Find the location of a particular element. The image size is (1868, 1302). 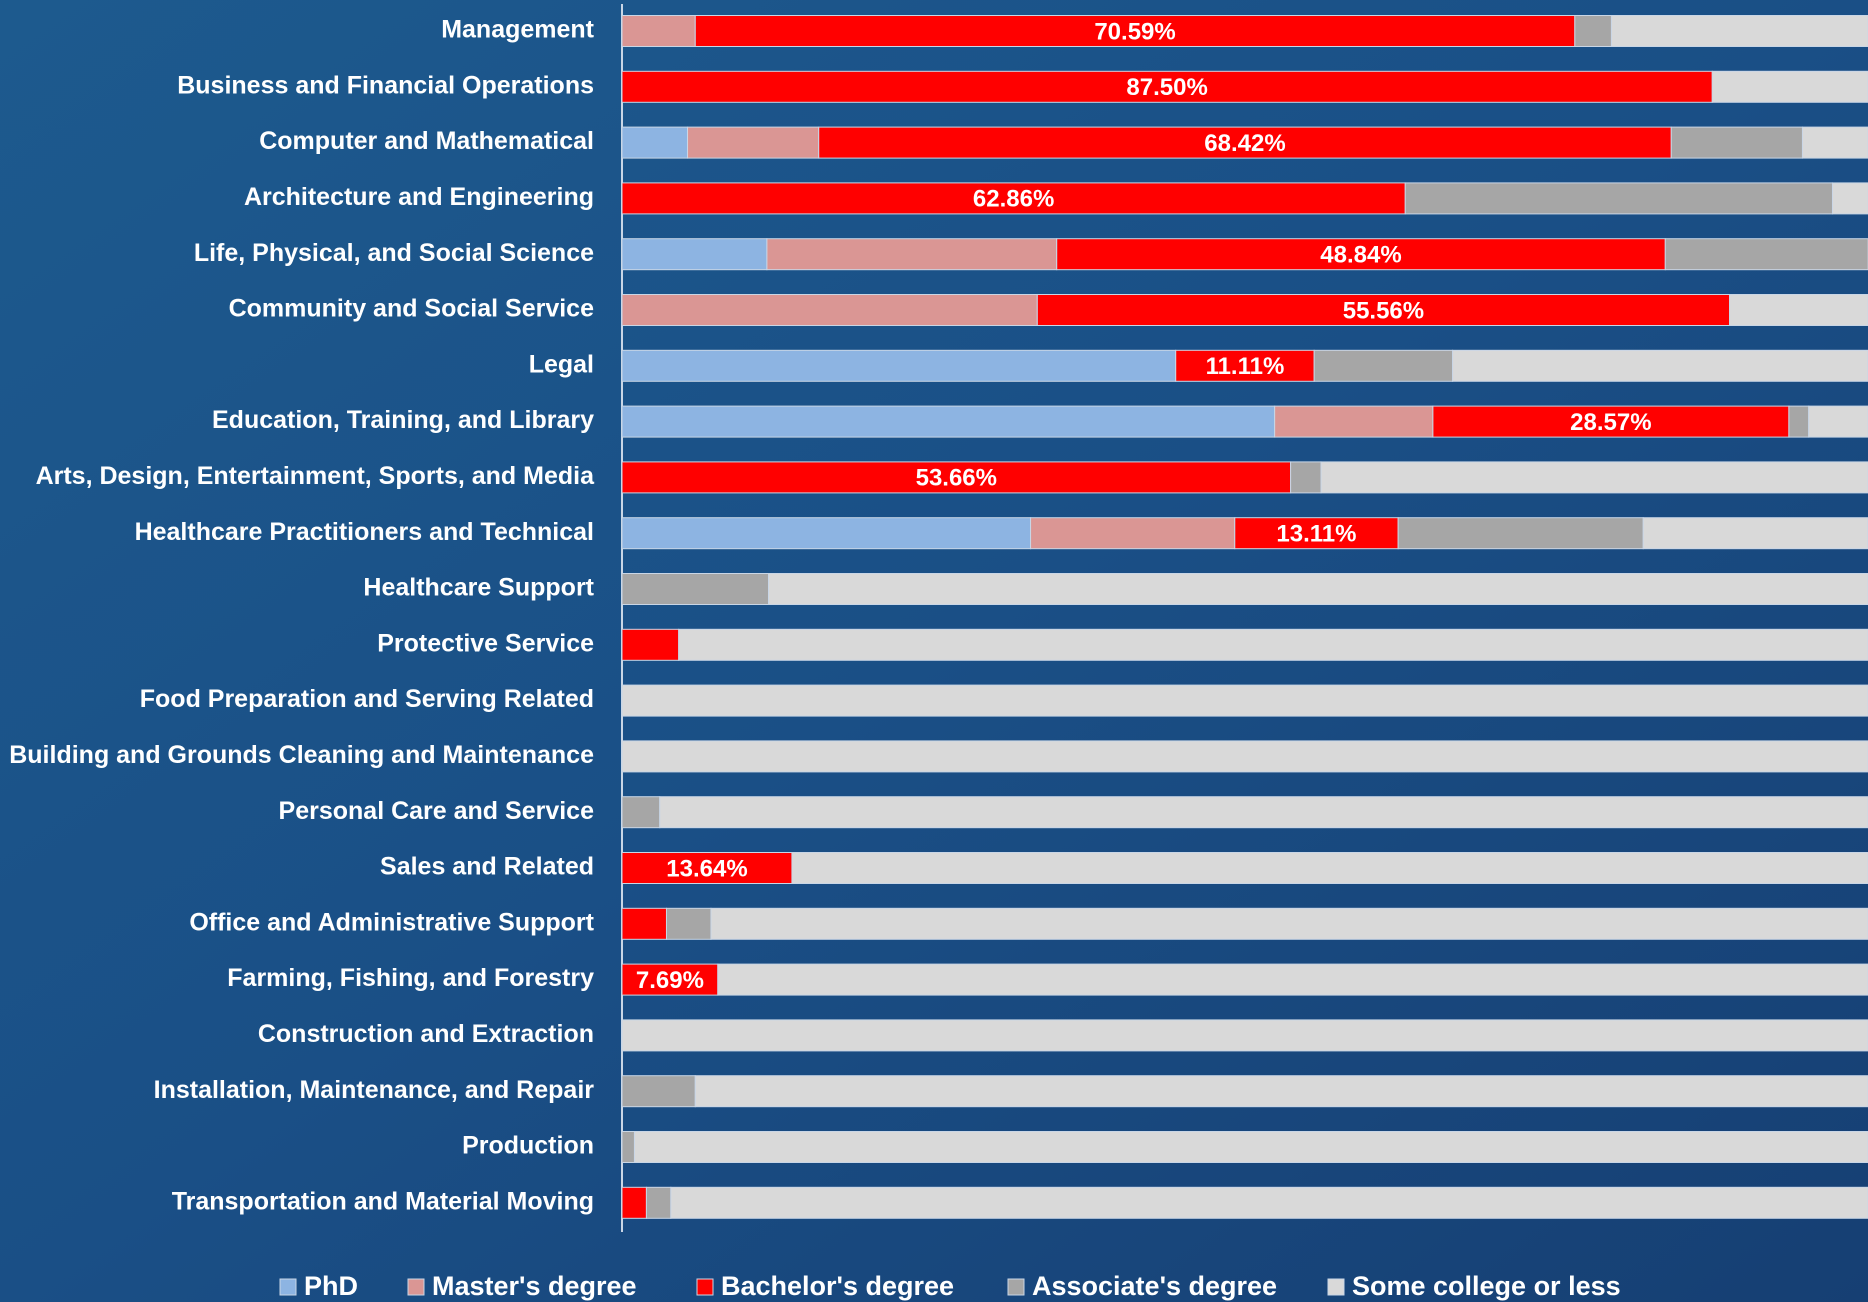

legend-label: Bachelor's degree is located at coordinates (837, 1286).